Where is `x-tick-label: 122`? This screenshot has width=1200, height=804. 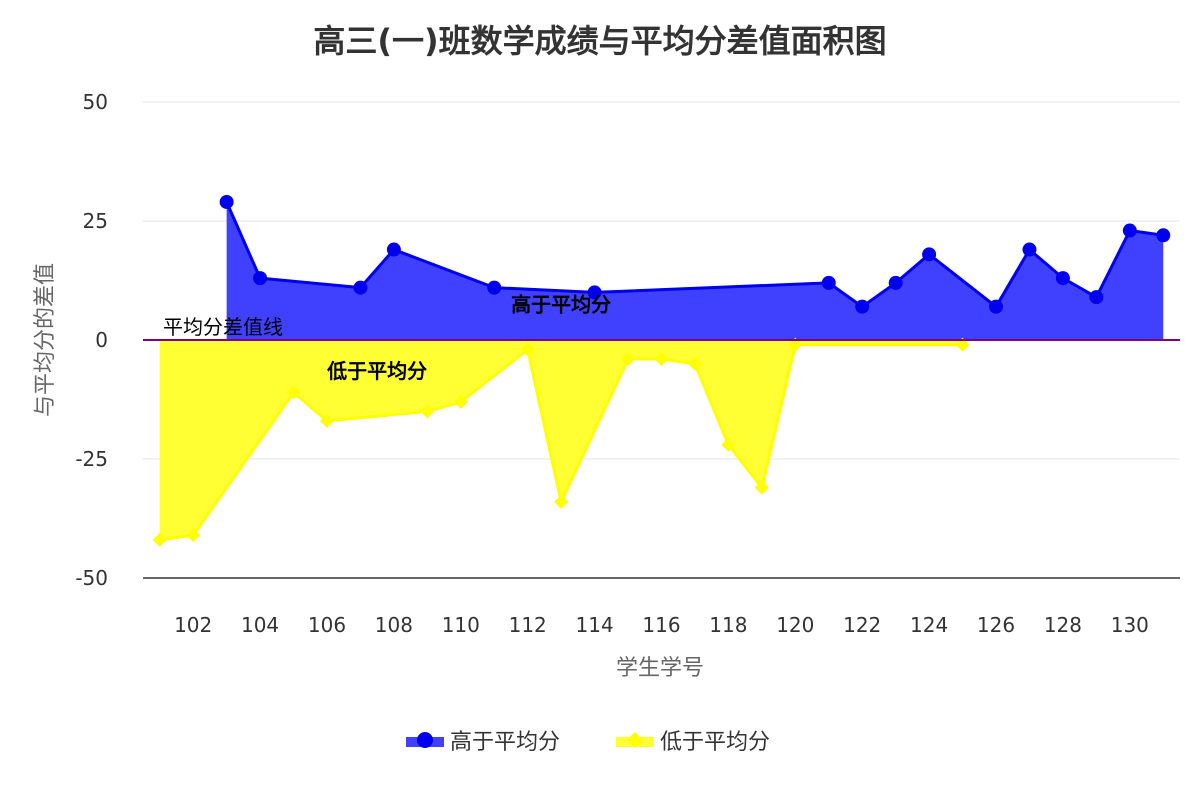 x-tick-label: 122 is located at coordinates (862, 625).